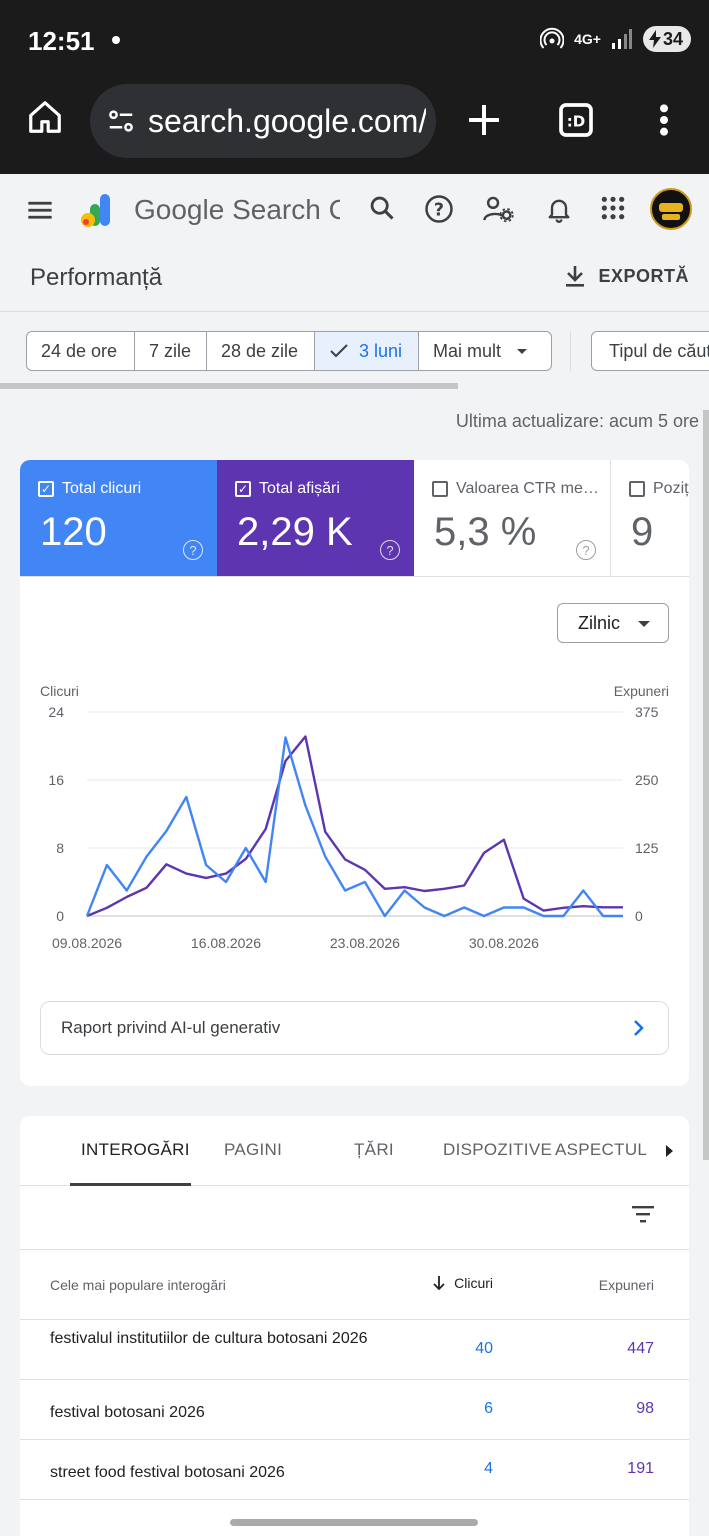 Image resolution: width=709 pixels, height=1536 pixels. Describe the element at coordinates (498, 209) in the screenshot. I see `manage-users-icon` at that location.